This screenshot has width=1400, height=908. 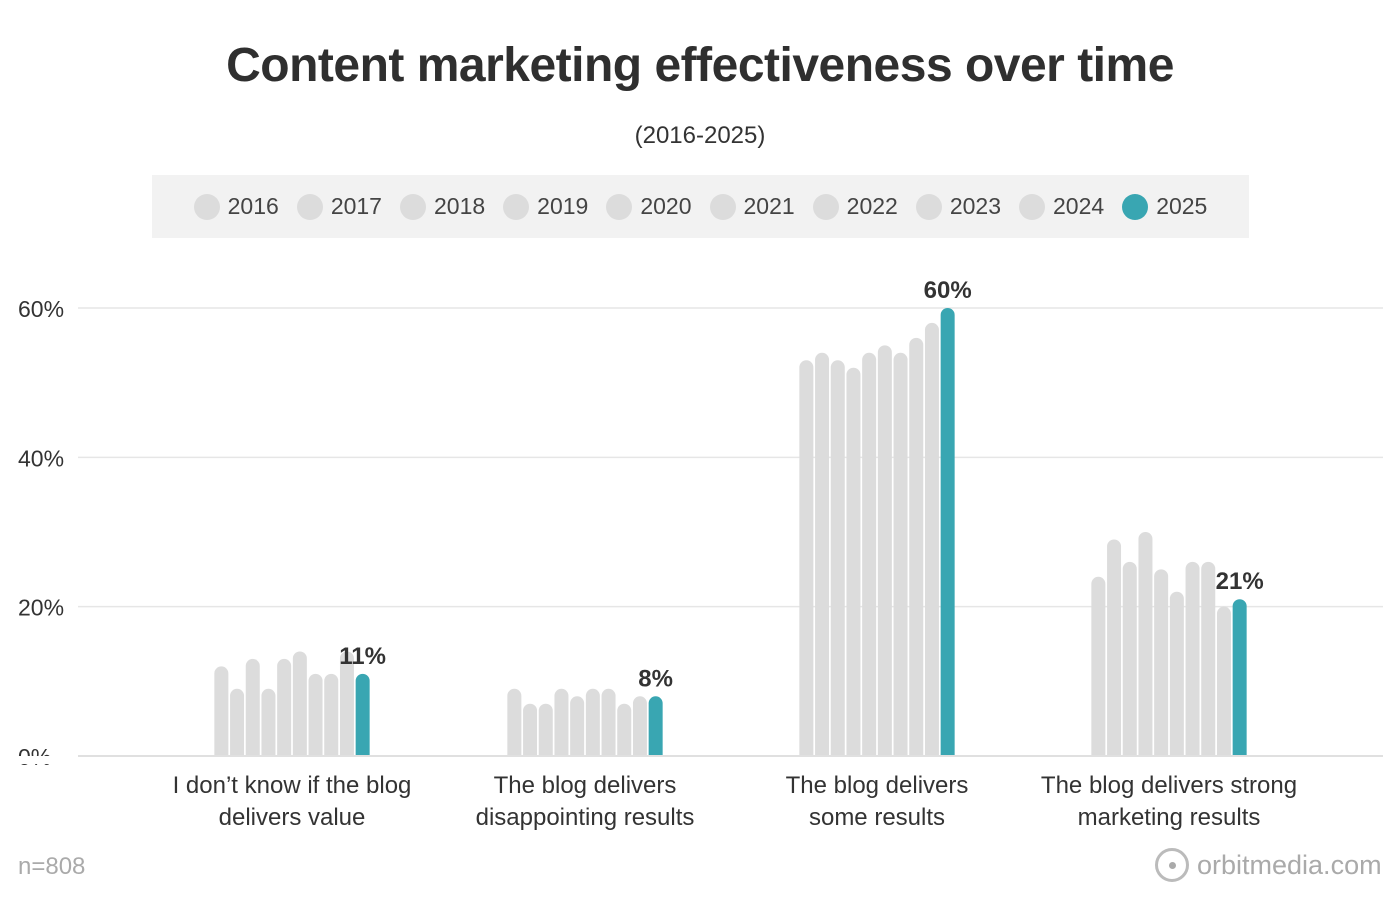 I want to click on legend-item-2019: 2019, so click(x=545, y=206).